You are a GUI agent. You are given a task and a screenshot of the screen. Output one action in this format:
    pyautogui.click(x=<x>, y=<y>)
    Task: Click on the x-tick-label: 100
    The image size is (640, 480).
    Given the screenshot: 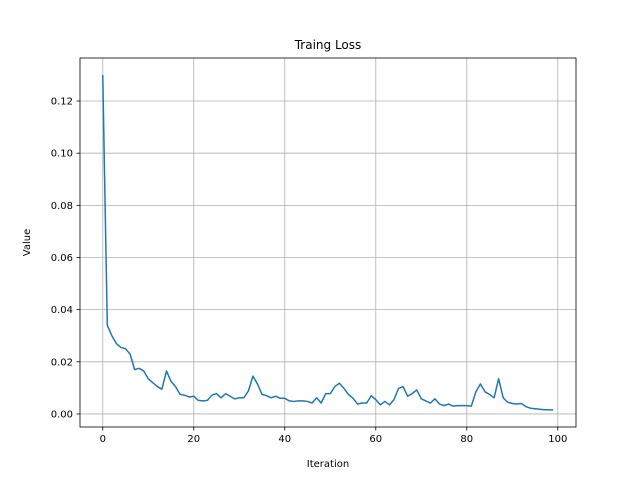 What is the action you would take?
    pyautogui.click(x=557, y=439)
    